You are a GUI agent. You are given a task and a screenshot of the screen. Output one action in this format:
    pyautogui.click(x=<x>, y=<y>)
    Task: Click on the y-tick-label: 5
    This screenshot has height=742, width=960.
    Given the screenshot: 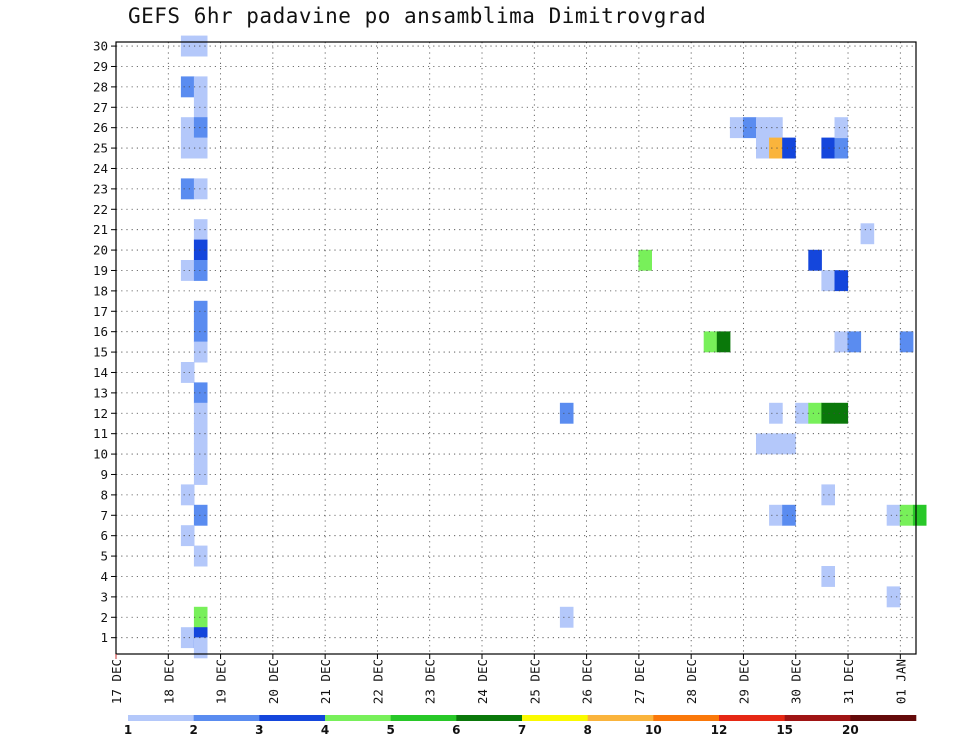 What is the action you would take?
    pyautogui.click(x=104, y=556)
    